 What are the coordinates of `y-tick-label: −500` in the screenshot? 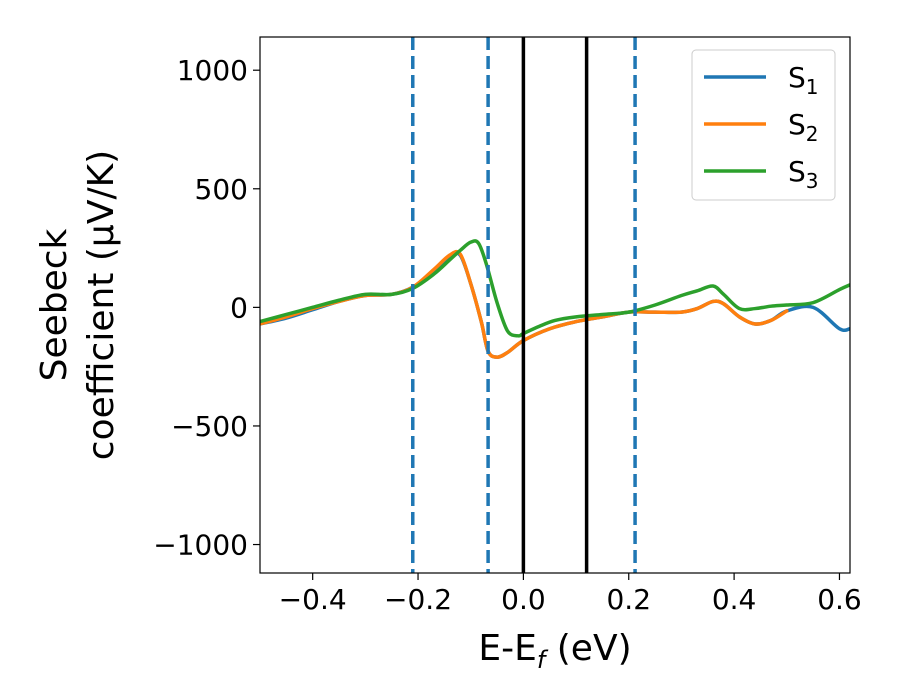 It's located at (209, 426).